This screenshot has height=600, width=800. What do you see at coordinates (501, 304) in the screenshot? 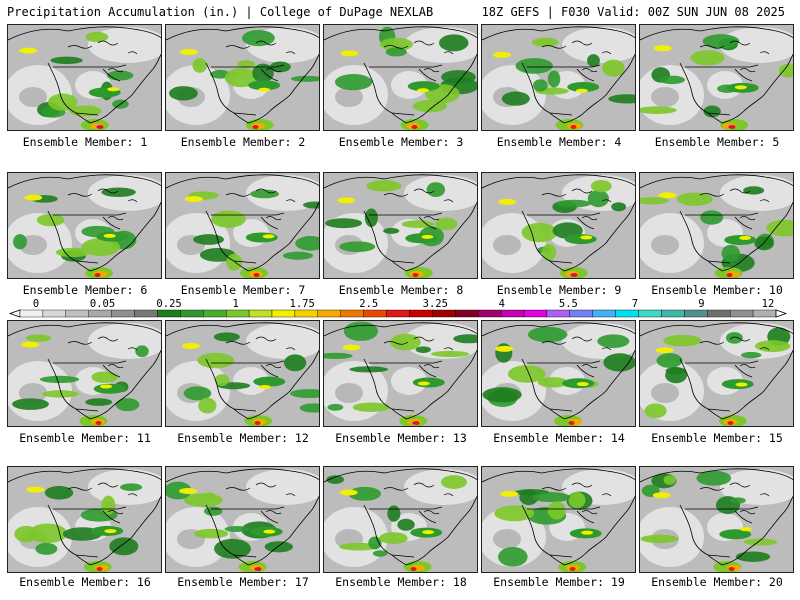
I see `legend-tick-label: 4` at bounding box center [501, 304].